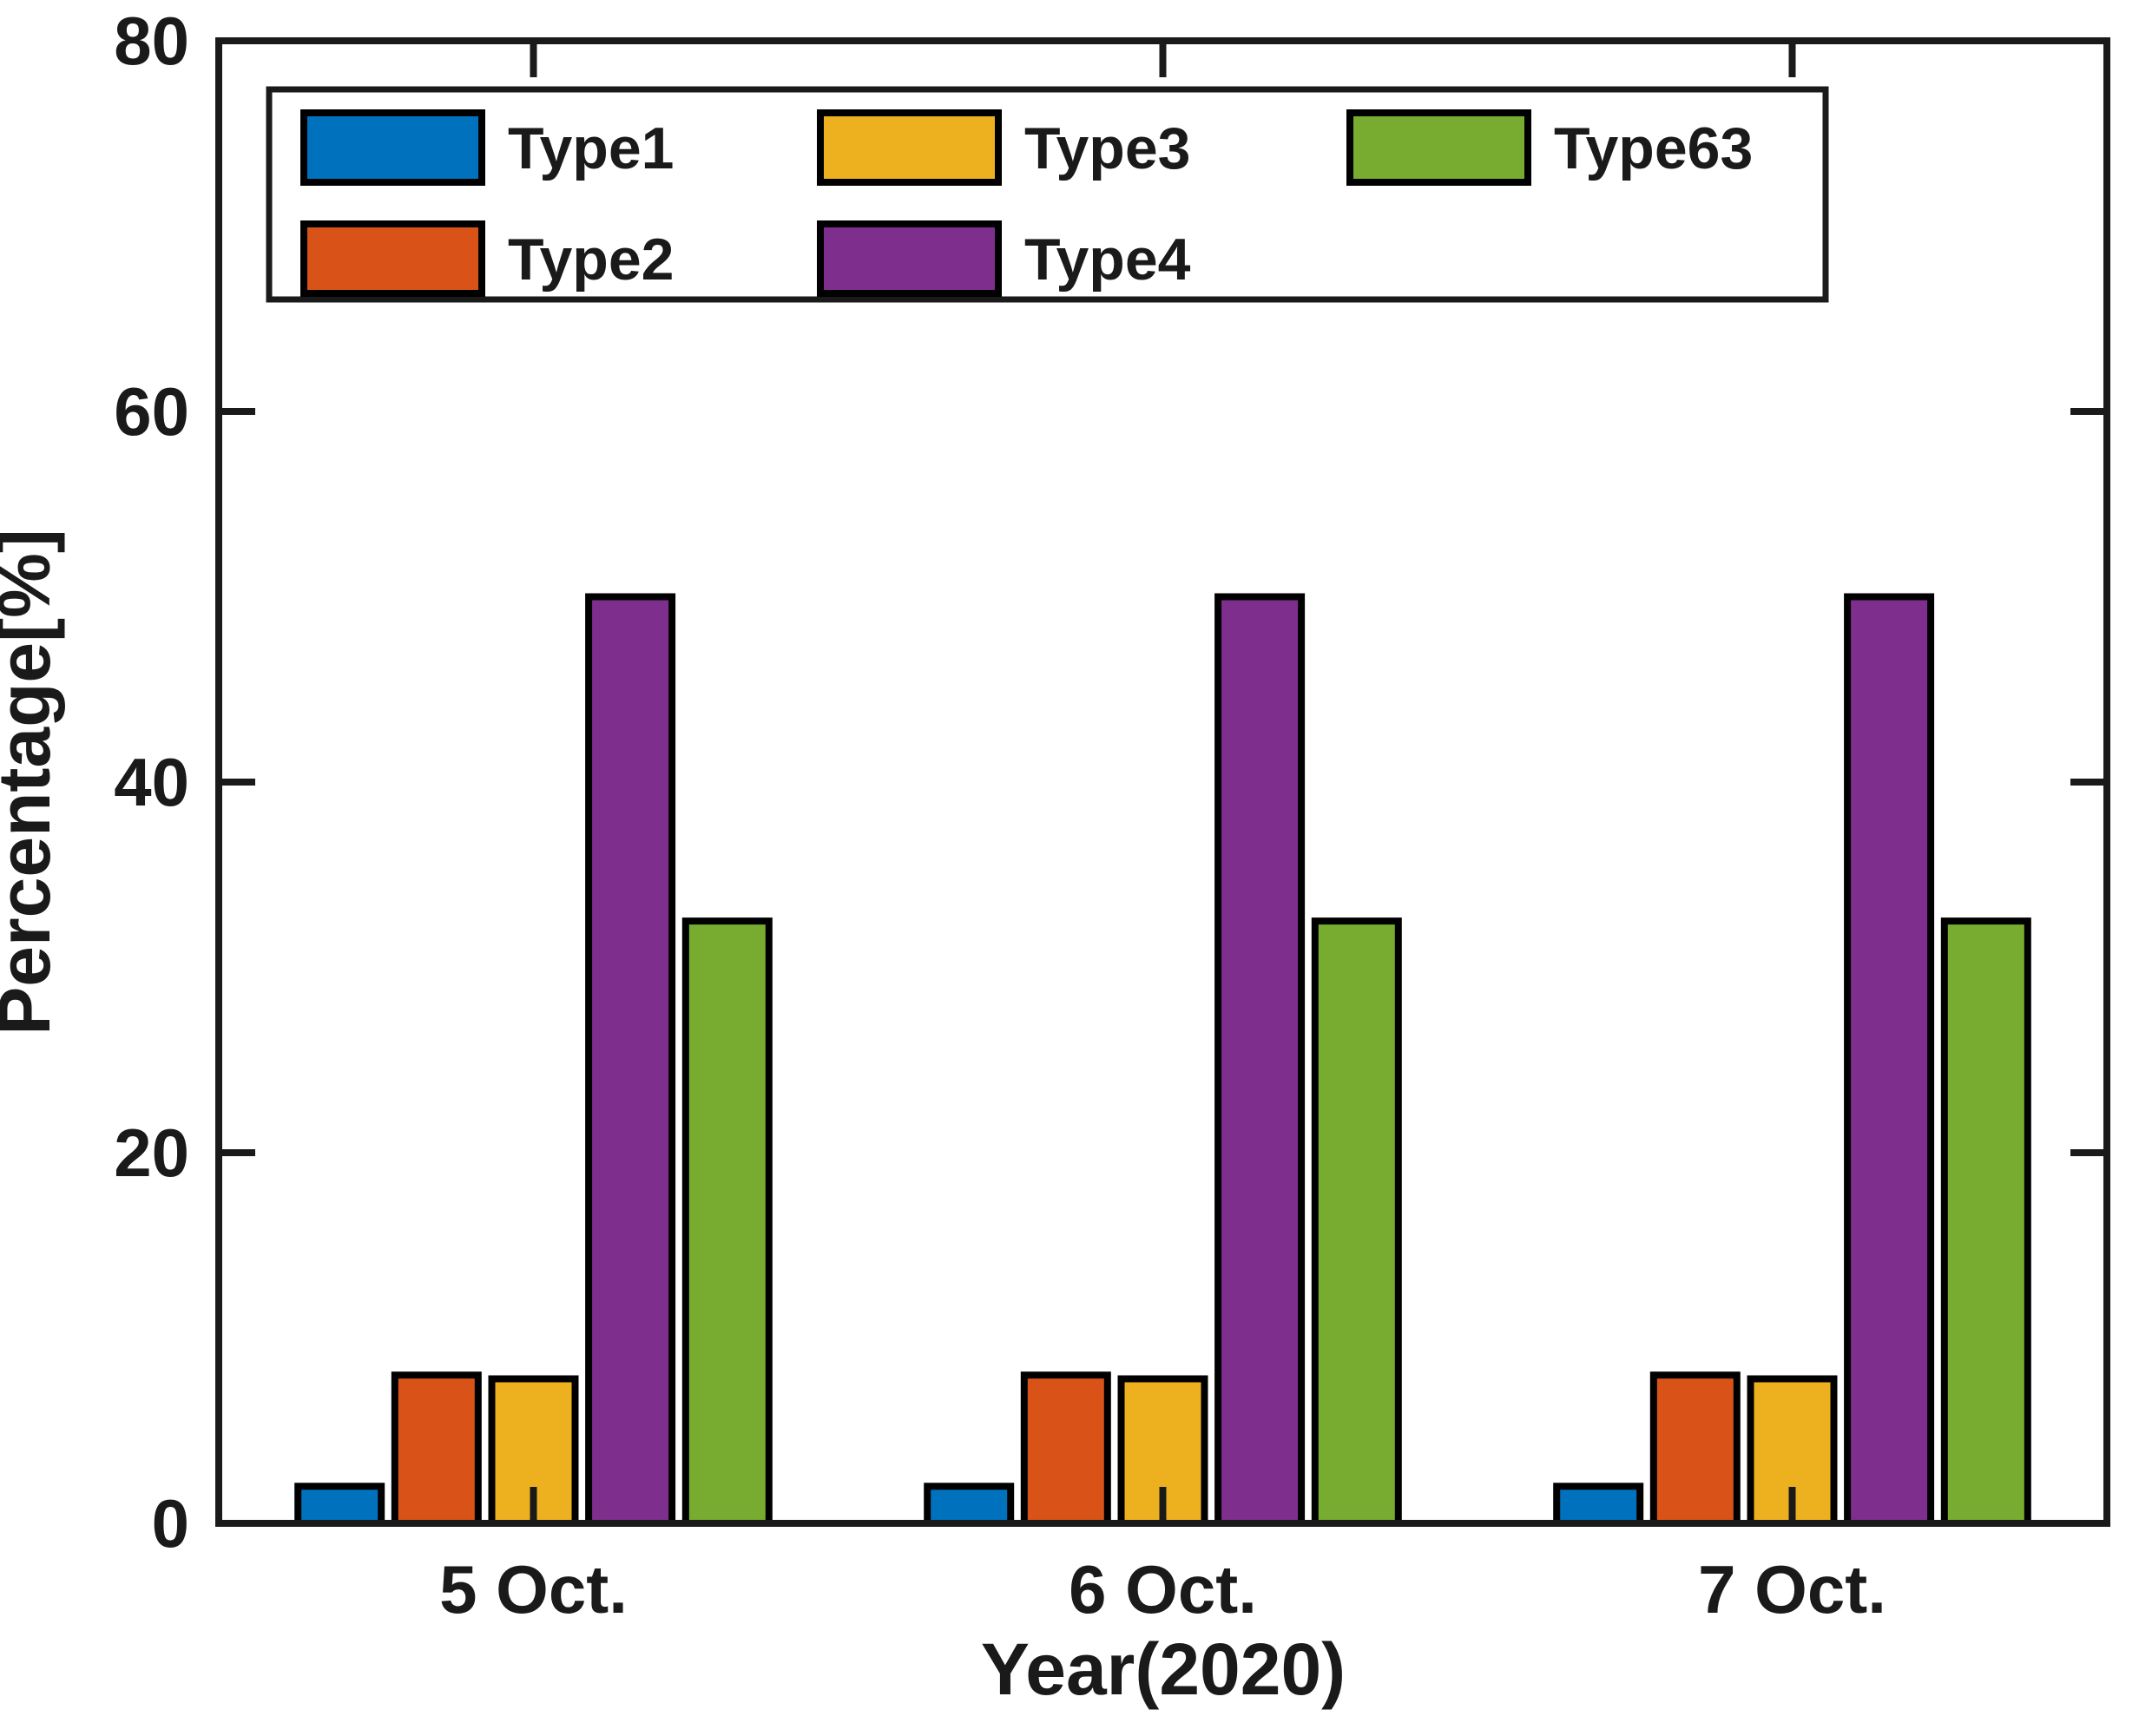  Describe the element at coordinates (1107, 260) in the screenshot. I see `legend-label-type4: Type4` at that location.